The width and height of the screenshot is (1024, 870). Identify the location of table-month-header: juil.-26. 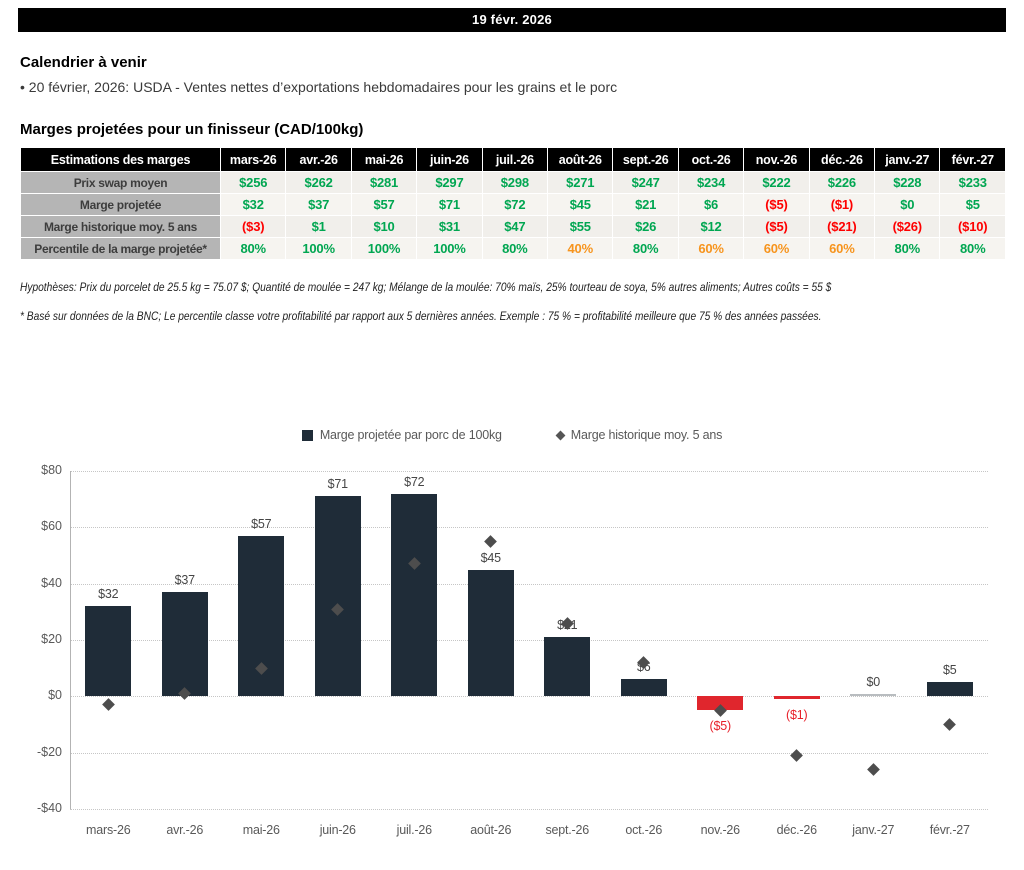
(515, 159).